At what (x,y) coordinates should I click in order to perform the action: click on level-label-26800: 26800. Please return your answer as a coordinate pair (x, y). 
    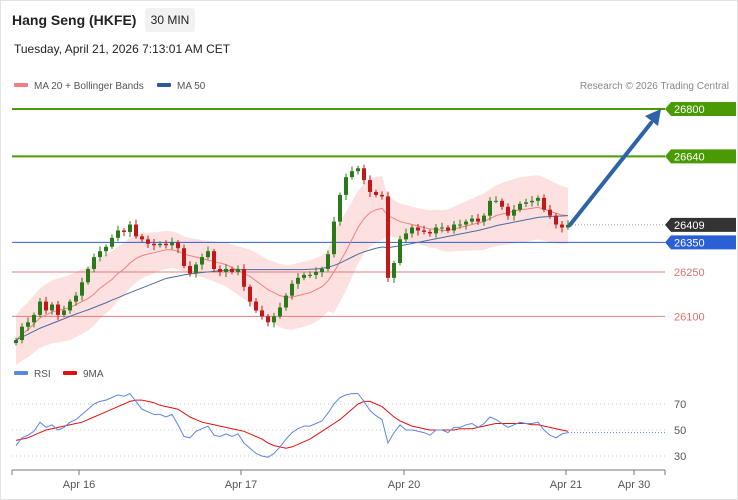
    Looking at the image, I should click on (689, 110).